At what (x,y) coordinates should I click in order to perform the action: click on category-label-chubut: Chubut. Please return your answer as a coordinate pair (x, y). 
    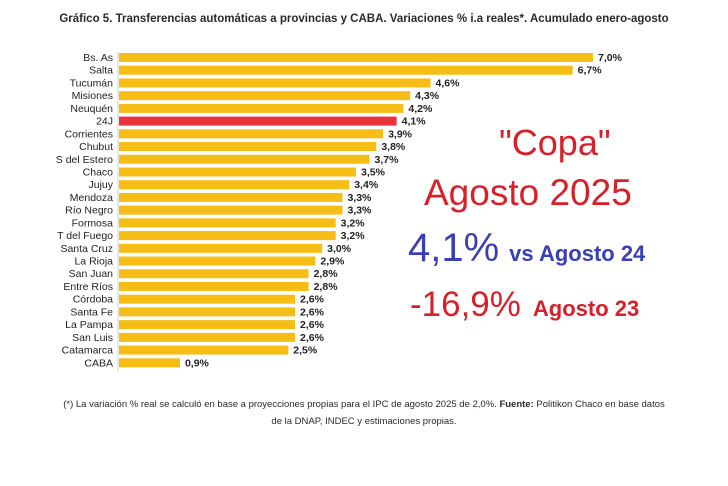
    Looking at the image, I should click on (96, 147).